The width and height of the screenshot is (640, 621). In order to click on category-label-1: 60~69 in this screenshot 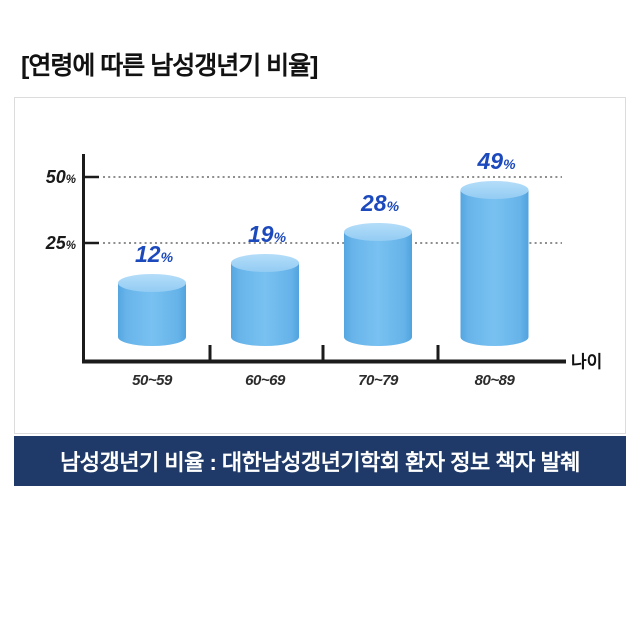, I will do `click(265, 380)`.